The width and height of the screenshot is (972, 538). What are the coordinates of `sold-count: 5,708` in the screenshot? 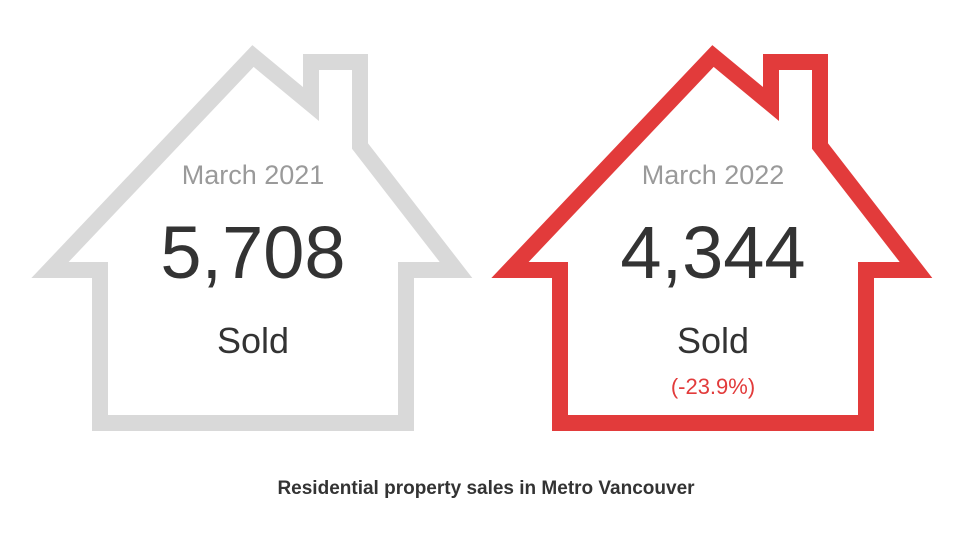 It's located at (253, 252).